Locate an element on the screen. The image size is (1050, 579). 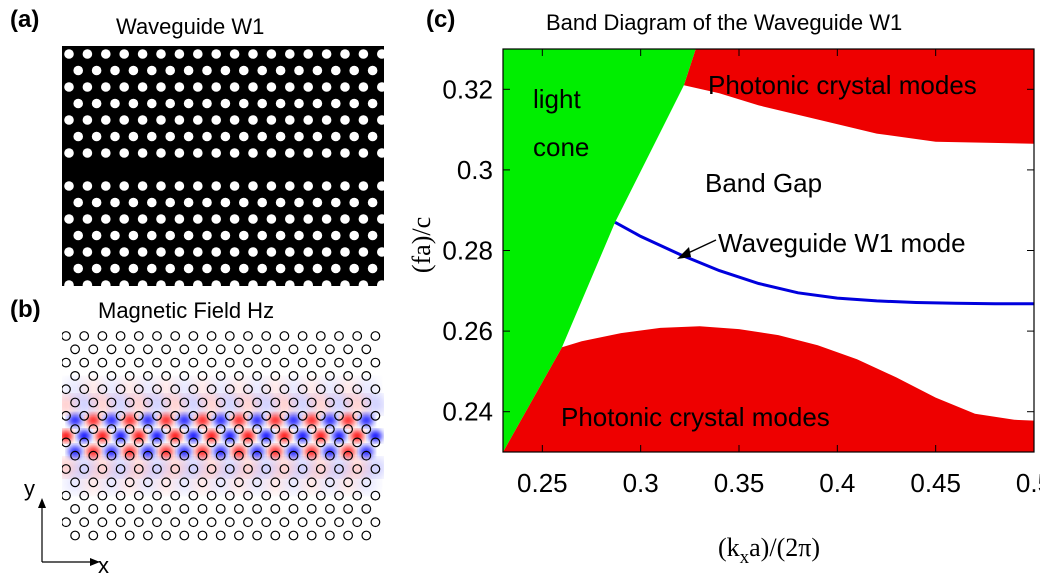
y-axis-label: (fa)/c is located at coordinates (421, 245).